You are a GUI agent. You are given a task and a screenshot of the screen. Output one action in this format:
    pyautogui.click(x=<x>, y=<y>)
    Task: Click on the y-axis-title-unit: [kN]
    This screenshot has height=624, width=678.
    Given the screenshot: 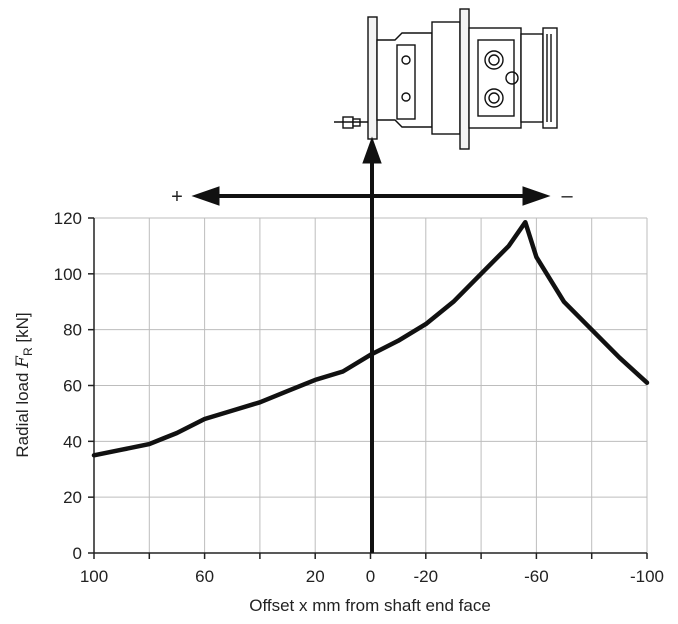 What is the action you would take?
    pyautogui.click(x=22, y=329)
    